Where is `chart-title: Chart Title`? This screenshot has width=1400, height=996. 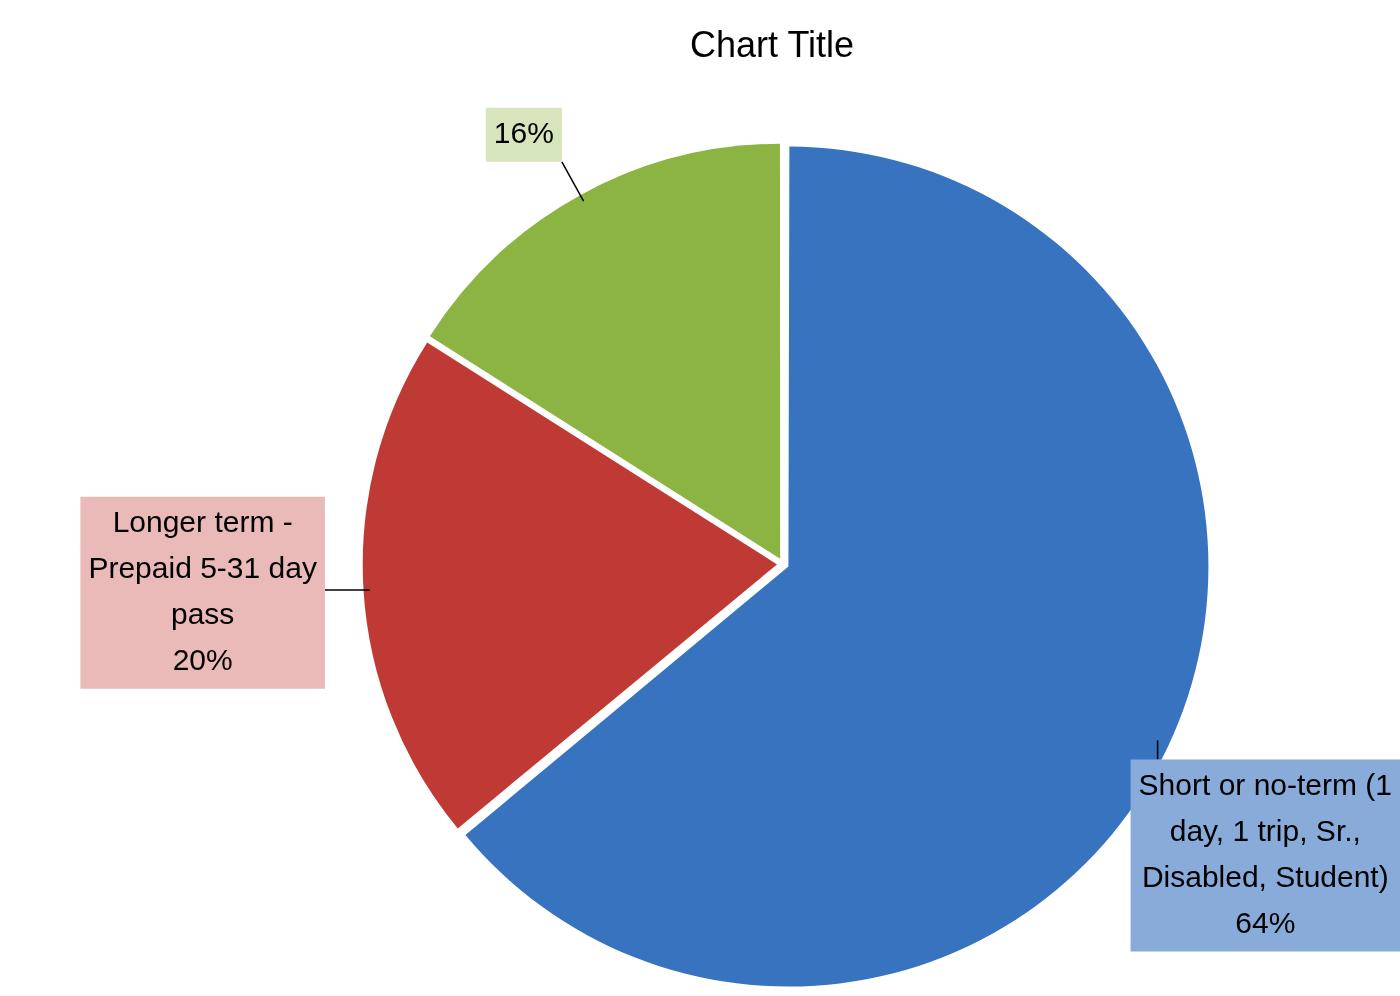
chart-title: Chart Title is located at coordinates (772, 44).